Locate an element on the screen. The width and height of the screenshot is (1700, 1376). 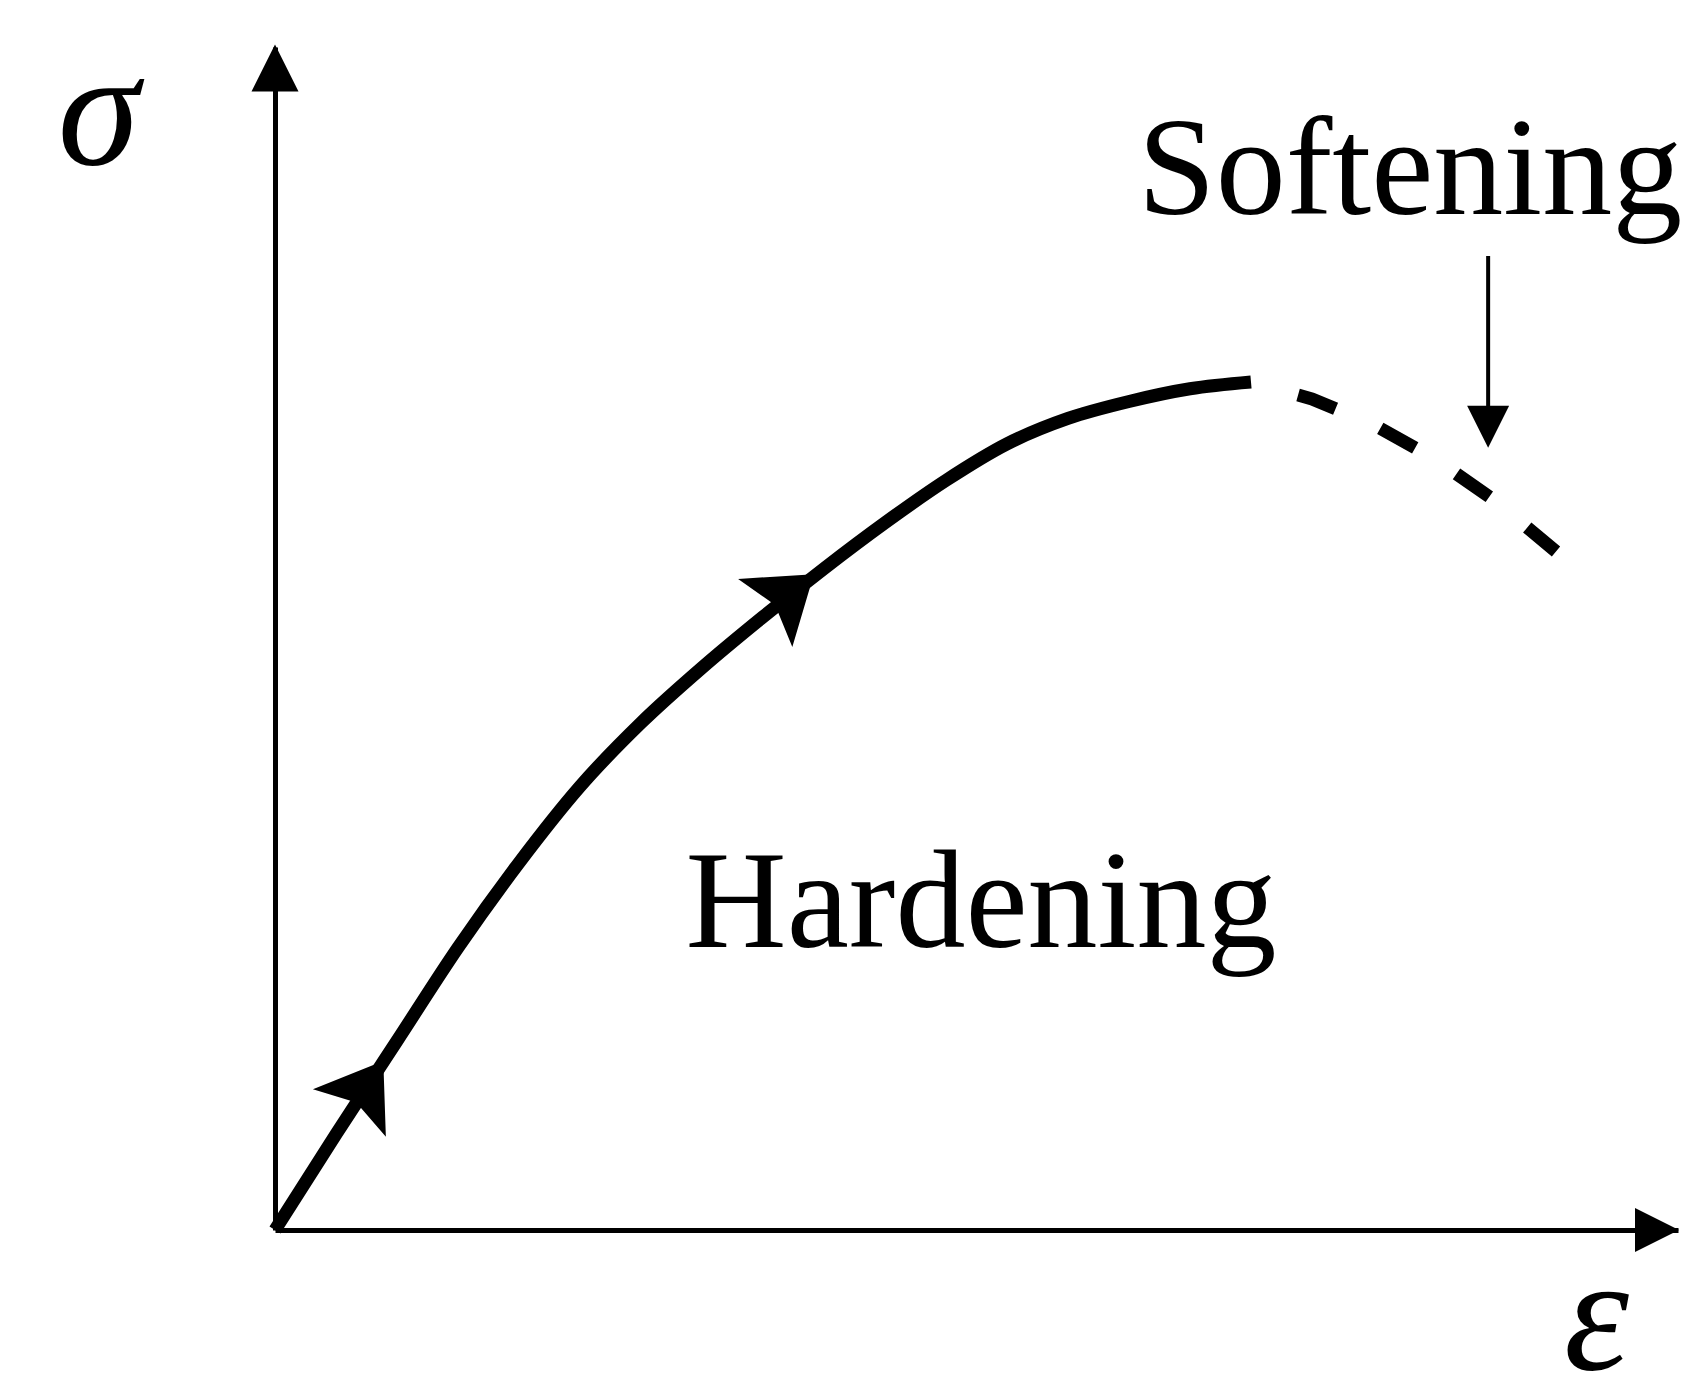
series-label: Hardening is located at coordinates (981, 899).